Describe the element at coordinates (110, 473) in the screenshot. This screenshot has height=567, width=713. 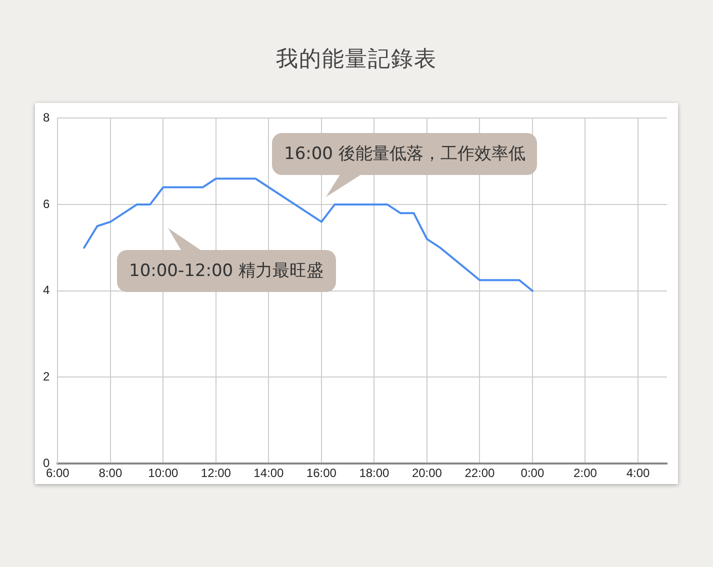
I see `x-tick-label: 8:00` at that location.